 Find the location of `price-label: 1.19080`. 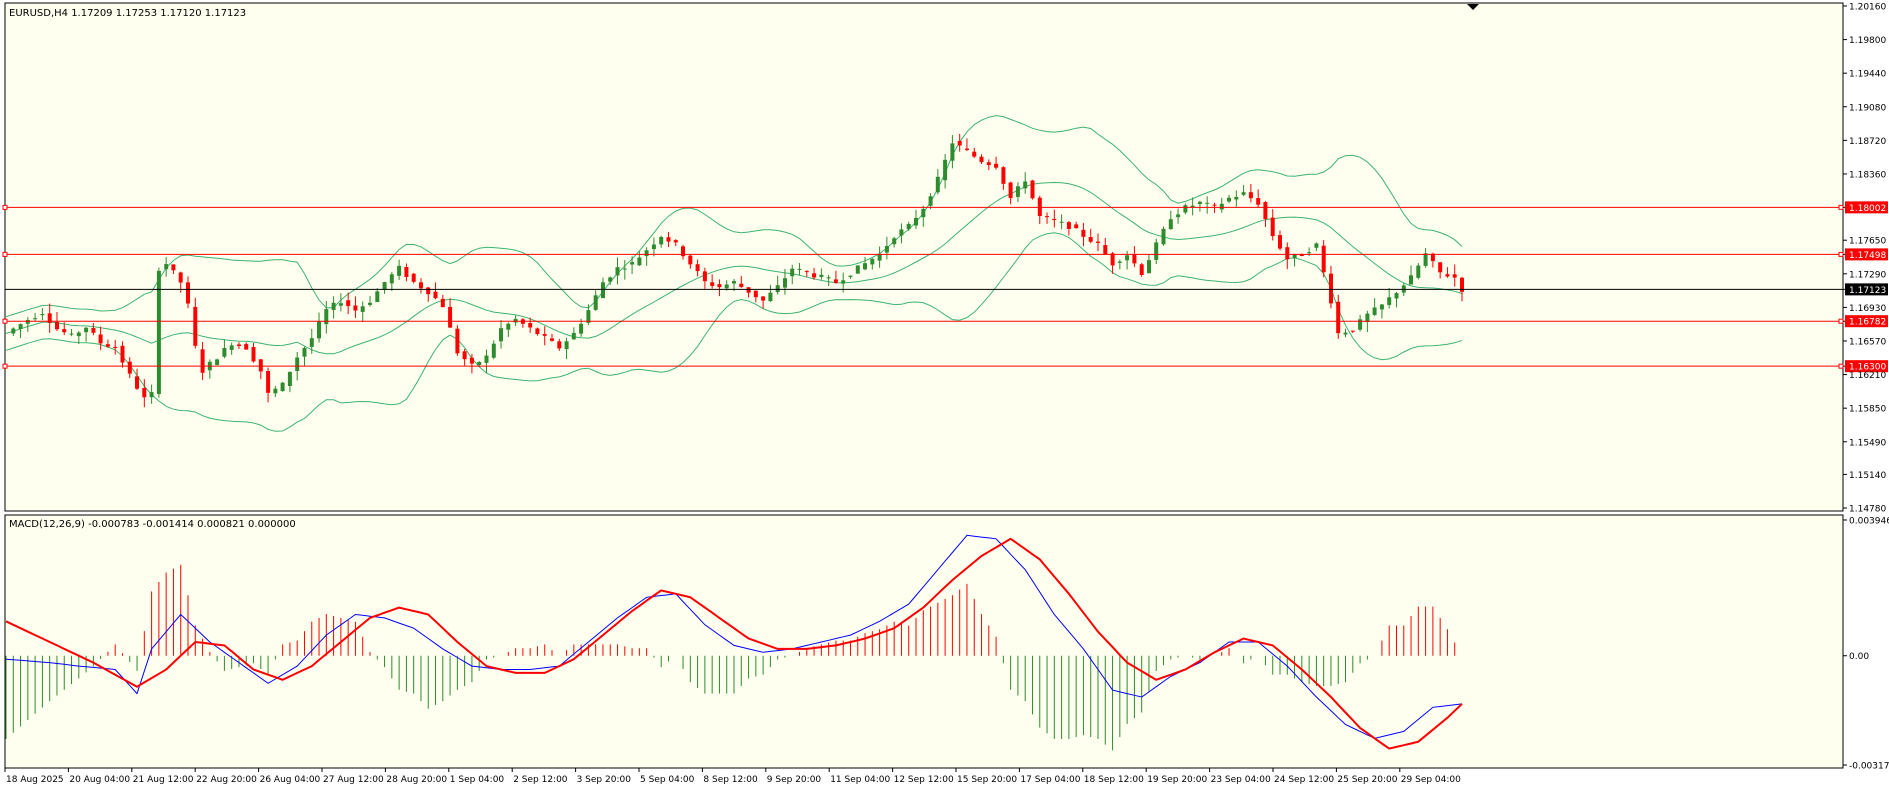

price-label: 1.19080 is located at coordinates (1867, 108).